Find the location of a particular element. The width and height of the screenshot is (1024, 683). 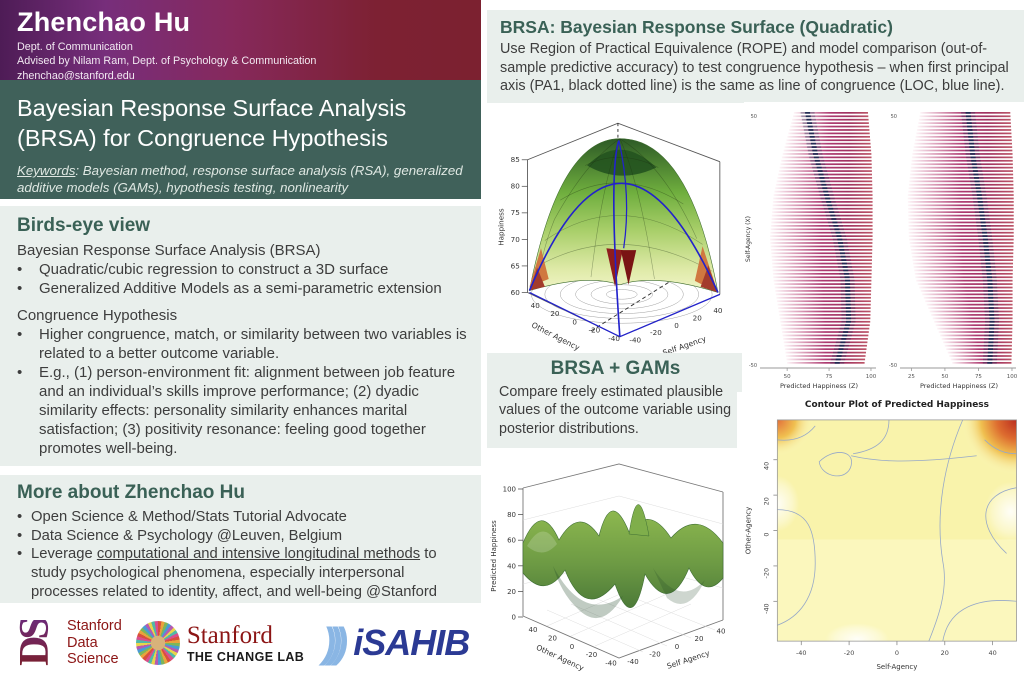

svg-text: Predicted Happiness is located at coordinates (494, 556).